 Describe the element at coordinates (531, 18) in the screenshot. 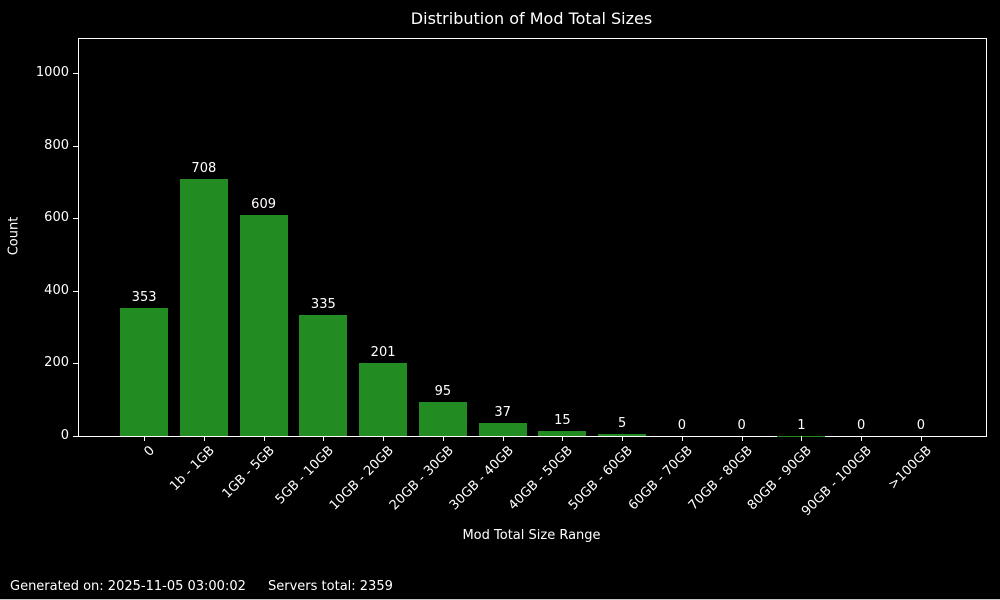

I see `chart-title: Distribution of Mod Total Sizes` at that location.